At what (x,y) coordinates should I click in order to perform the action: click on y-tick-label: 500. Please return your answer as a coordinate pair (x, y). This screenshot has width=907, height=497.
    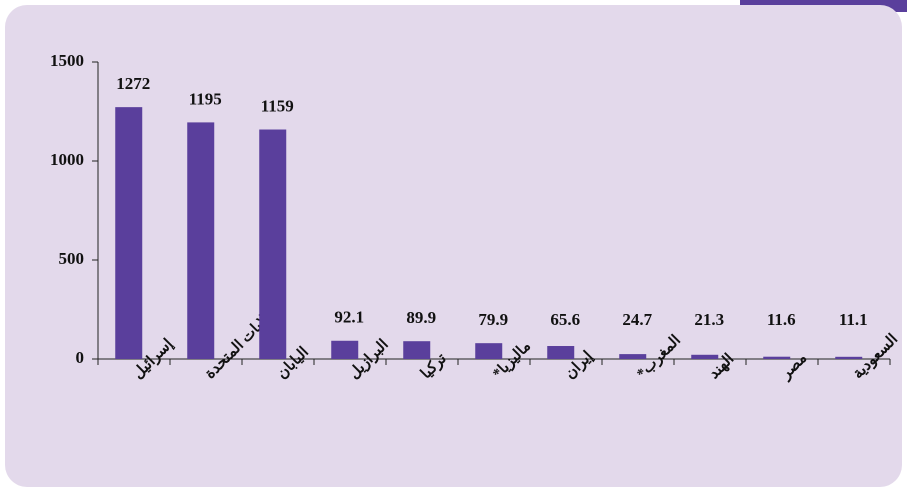
    Looking at the image, I should click on (72, 258).